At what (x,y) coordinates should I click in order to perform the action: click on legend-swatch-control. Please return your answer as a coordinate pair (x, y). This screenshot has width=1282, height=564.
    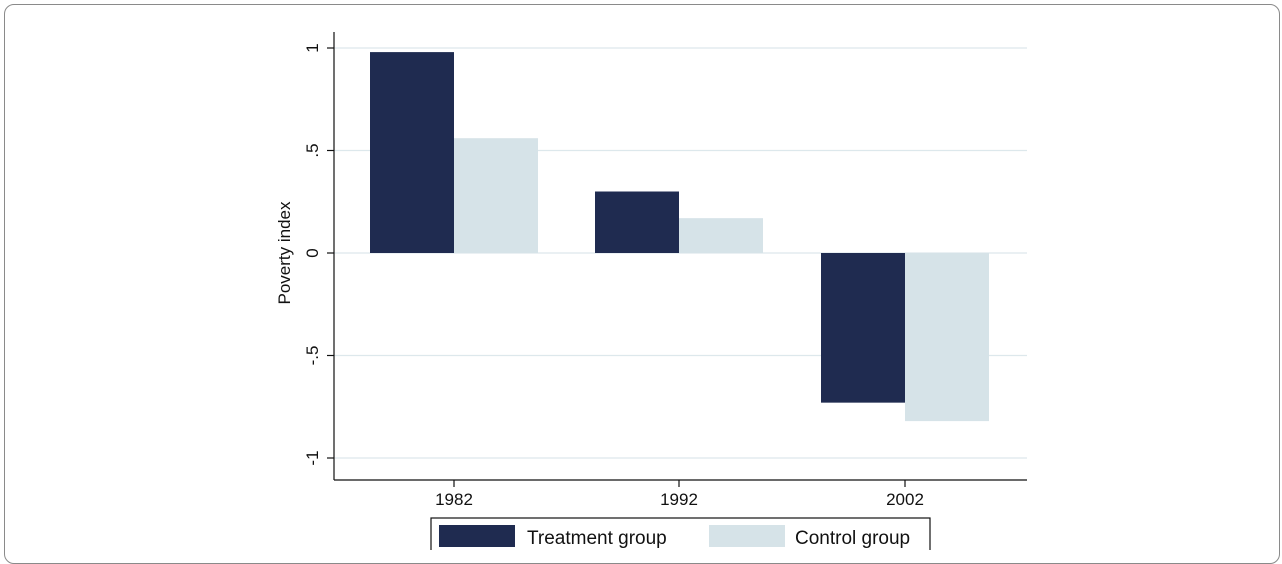
    Looking at the image, I should click on (747, 536).